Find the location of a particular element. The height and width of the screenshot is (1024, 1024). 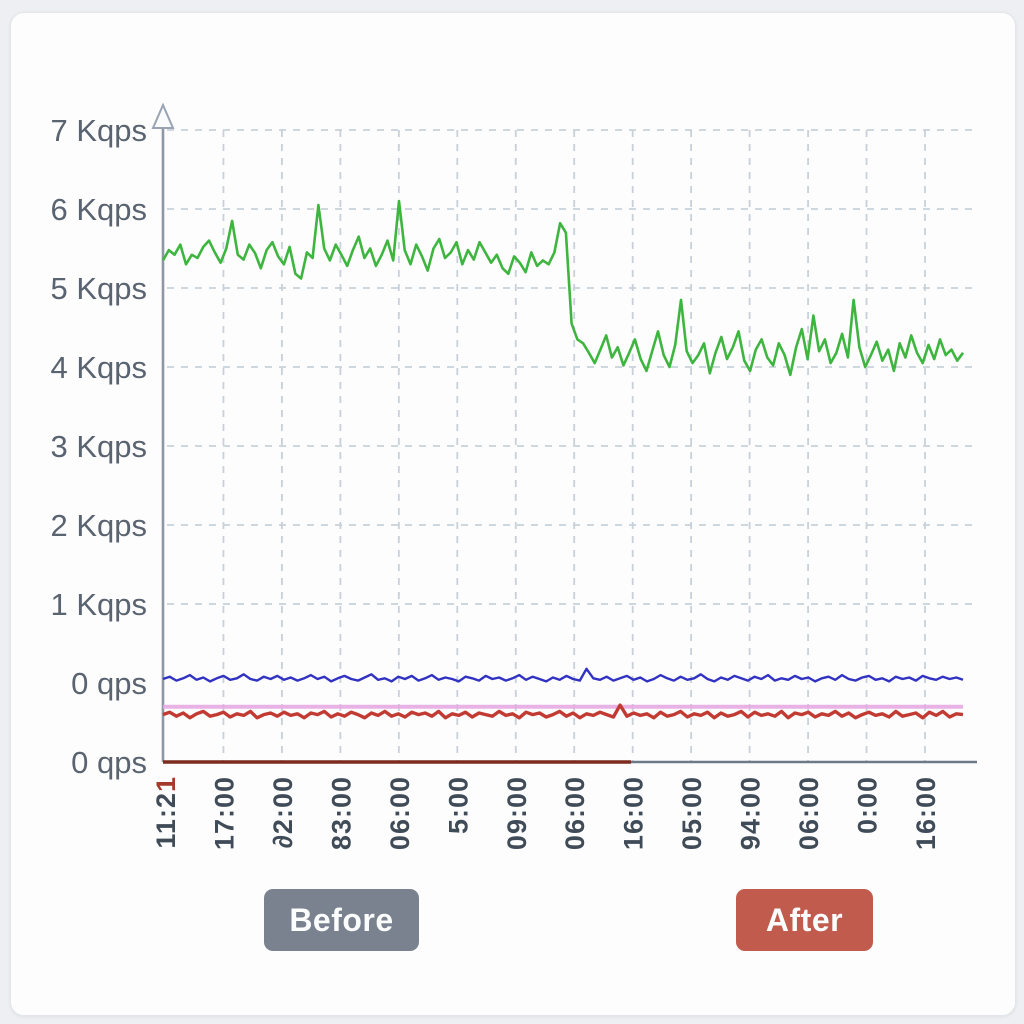

y-tick-label: 5 Kqps is located at coordinates (98, 288).